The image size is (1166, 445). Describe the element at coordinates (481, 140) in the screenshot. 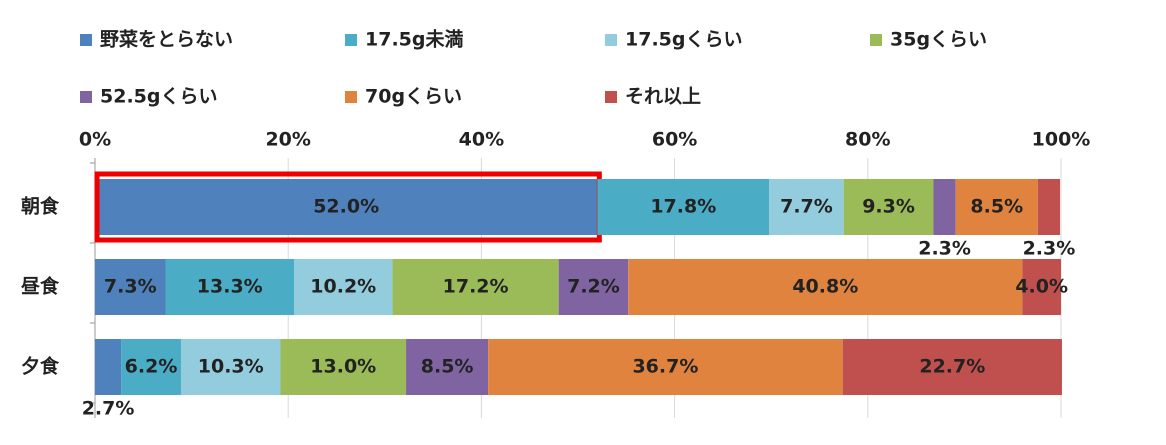

I see `x-tick-label: 40%` at that location.